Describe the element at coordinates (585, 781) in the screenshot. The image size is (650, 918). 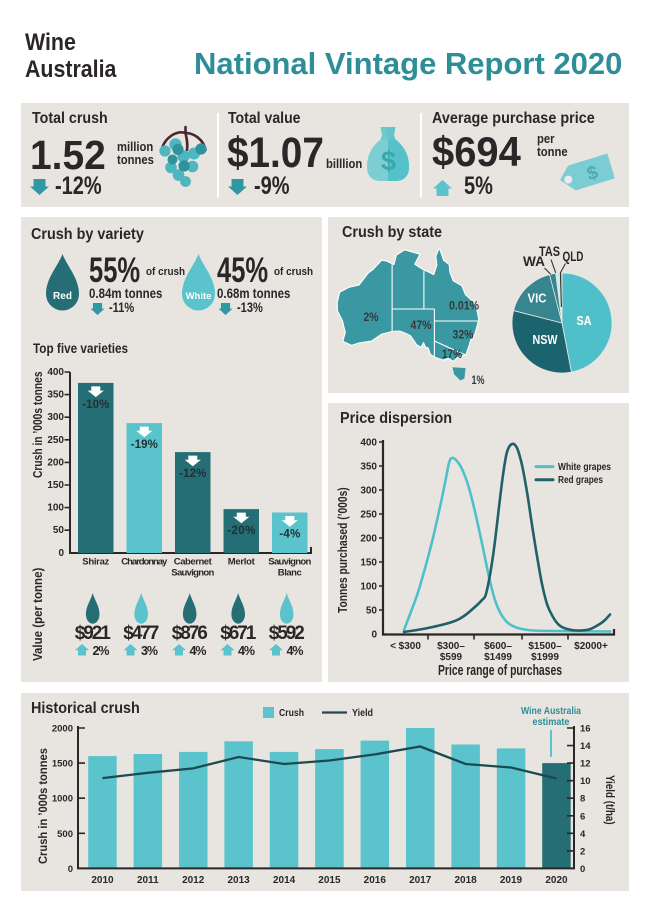
I see `svg-text: 10` at that location.